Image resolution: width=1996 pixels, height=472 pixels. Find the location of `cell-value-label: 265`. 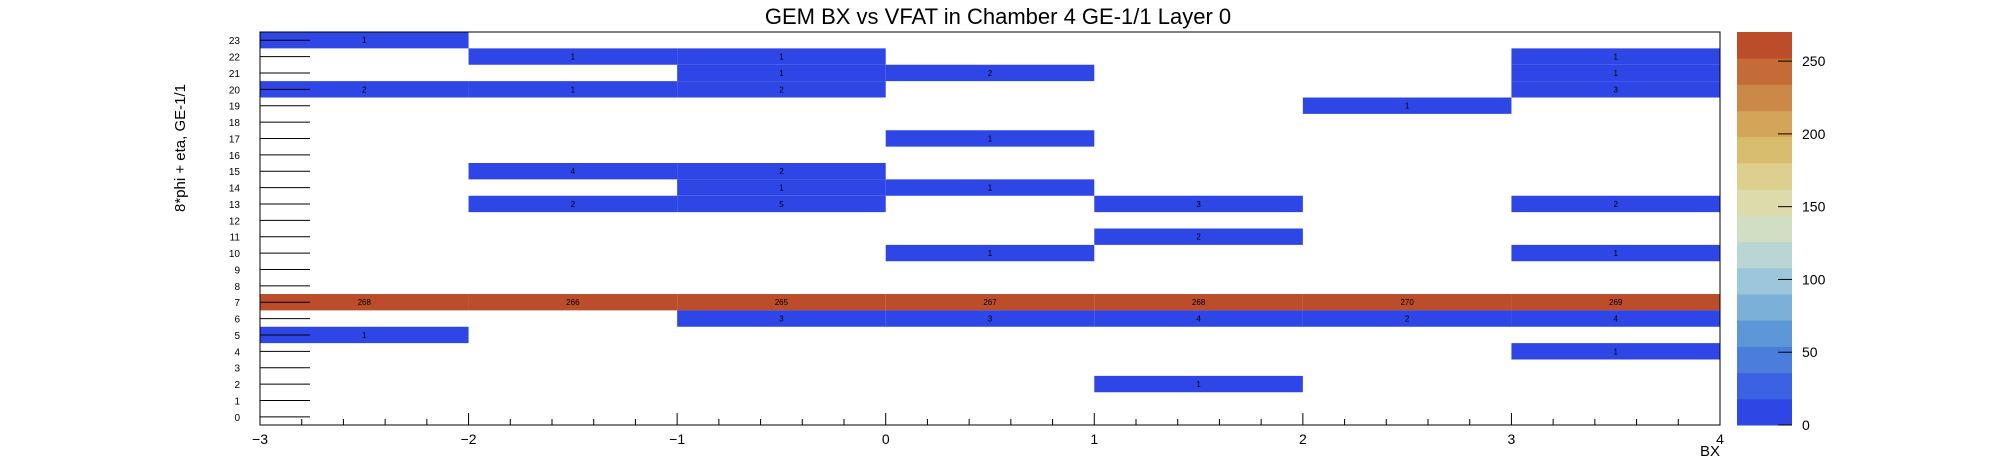

cell-value-label: 265 is located at coordinates (782, 302).